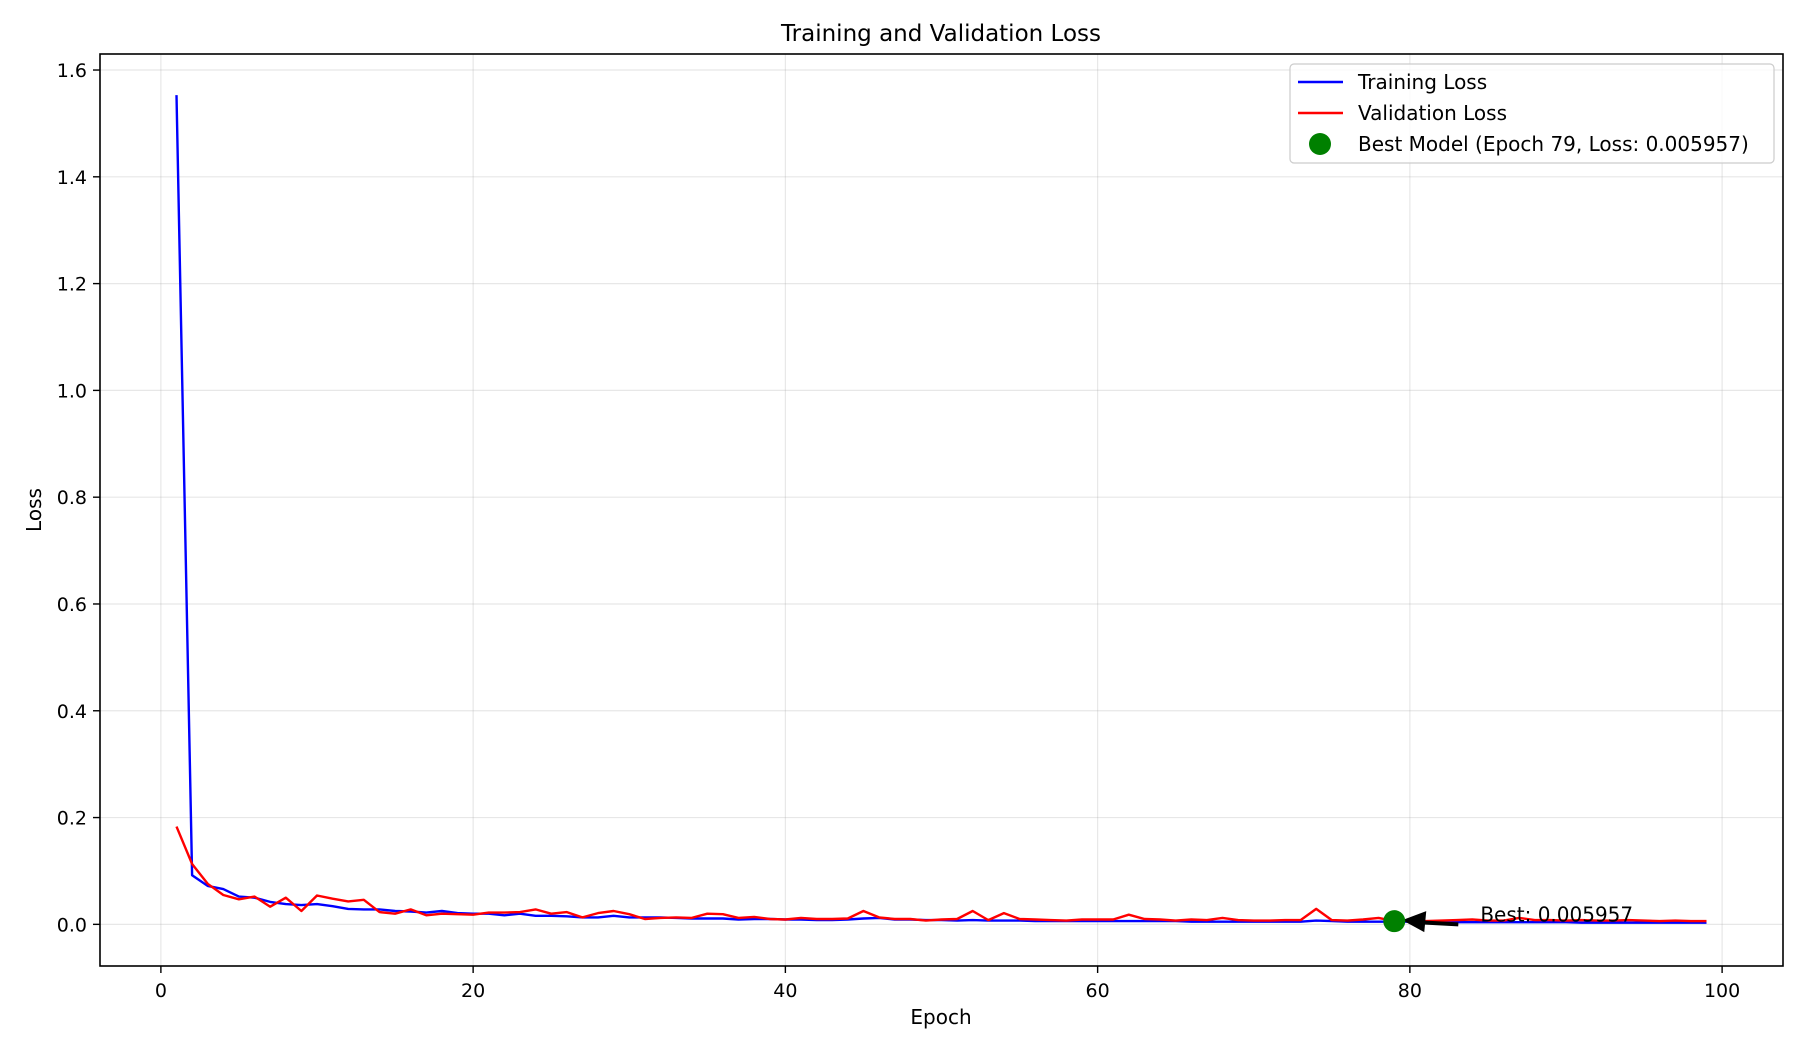  Describe the element at coordinates (72, 285) in the screenshot. I see `y-tick-label: 1.2` at that location.